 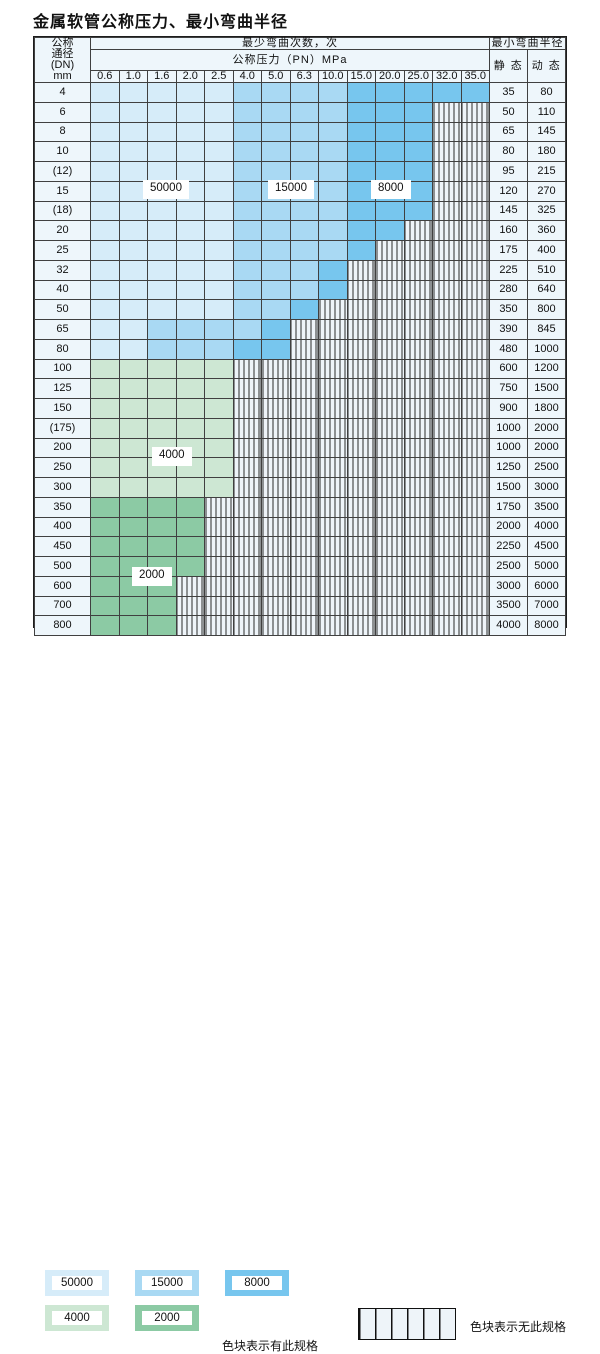 I want to click on cell-static-radius: 2500, so click(x=508, y=566).